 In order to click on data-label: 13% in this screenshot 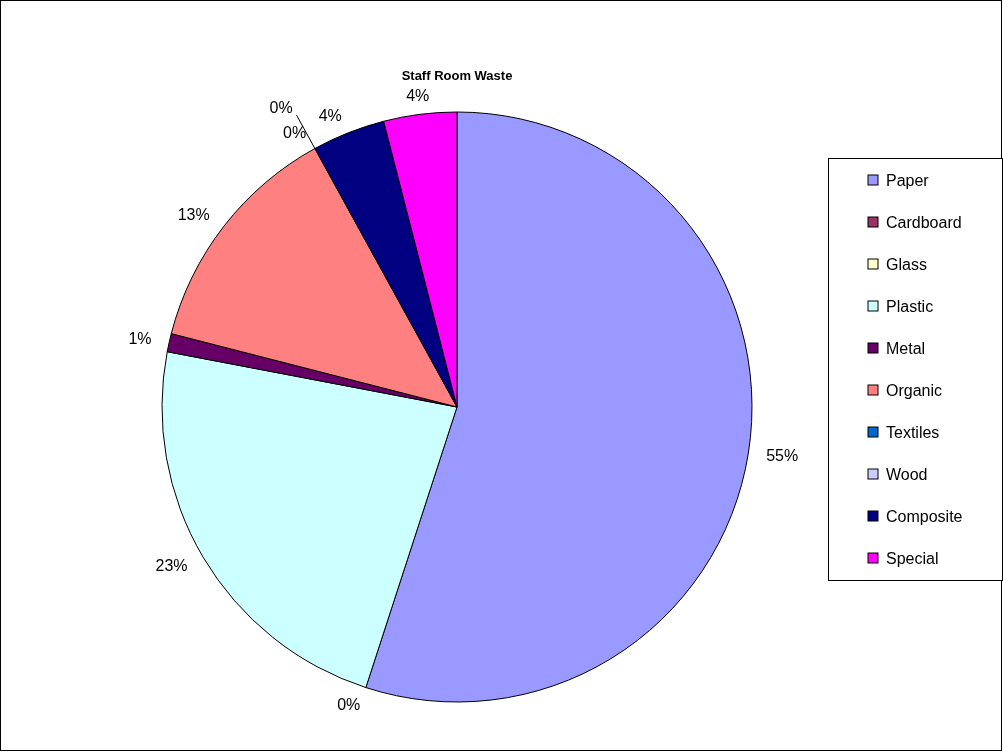, I will do `click(193, 215)`.